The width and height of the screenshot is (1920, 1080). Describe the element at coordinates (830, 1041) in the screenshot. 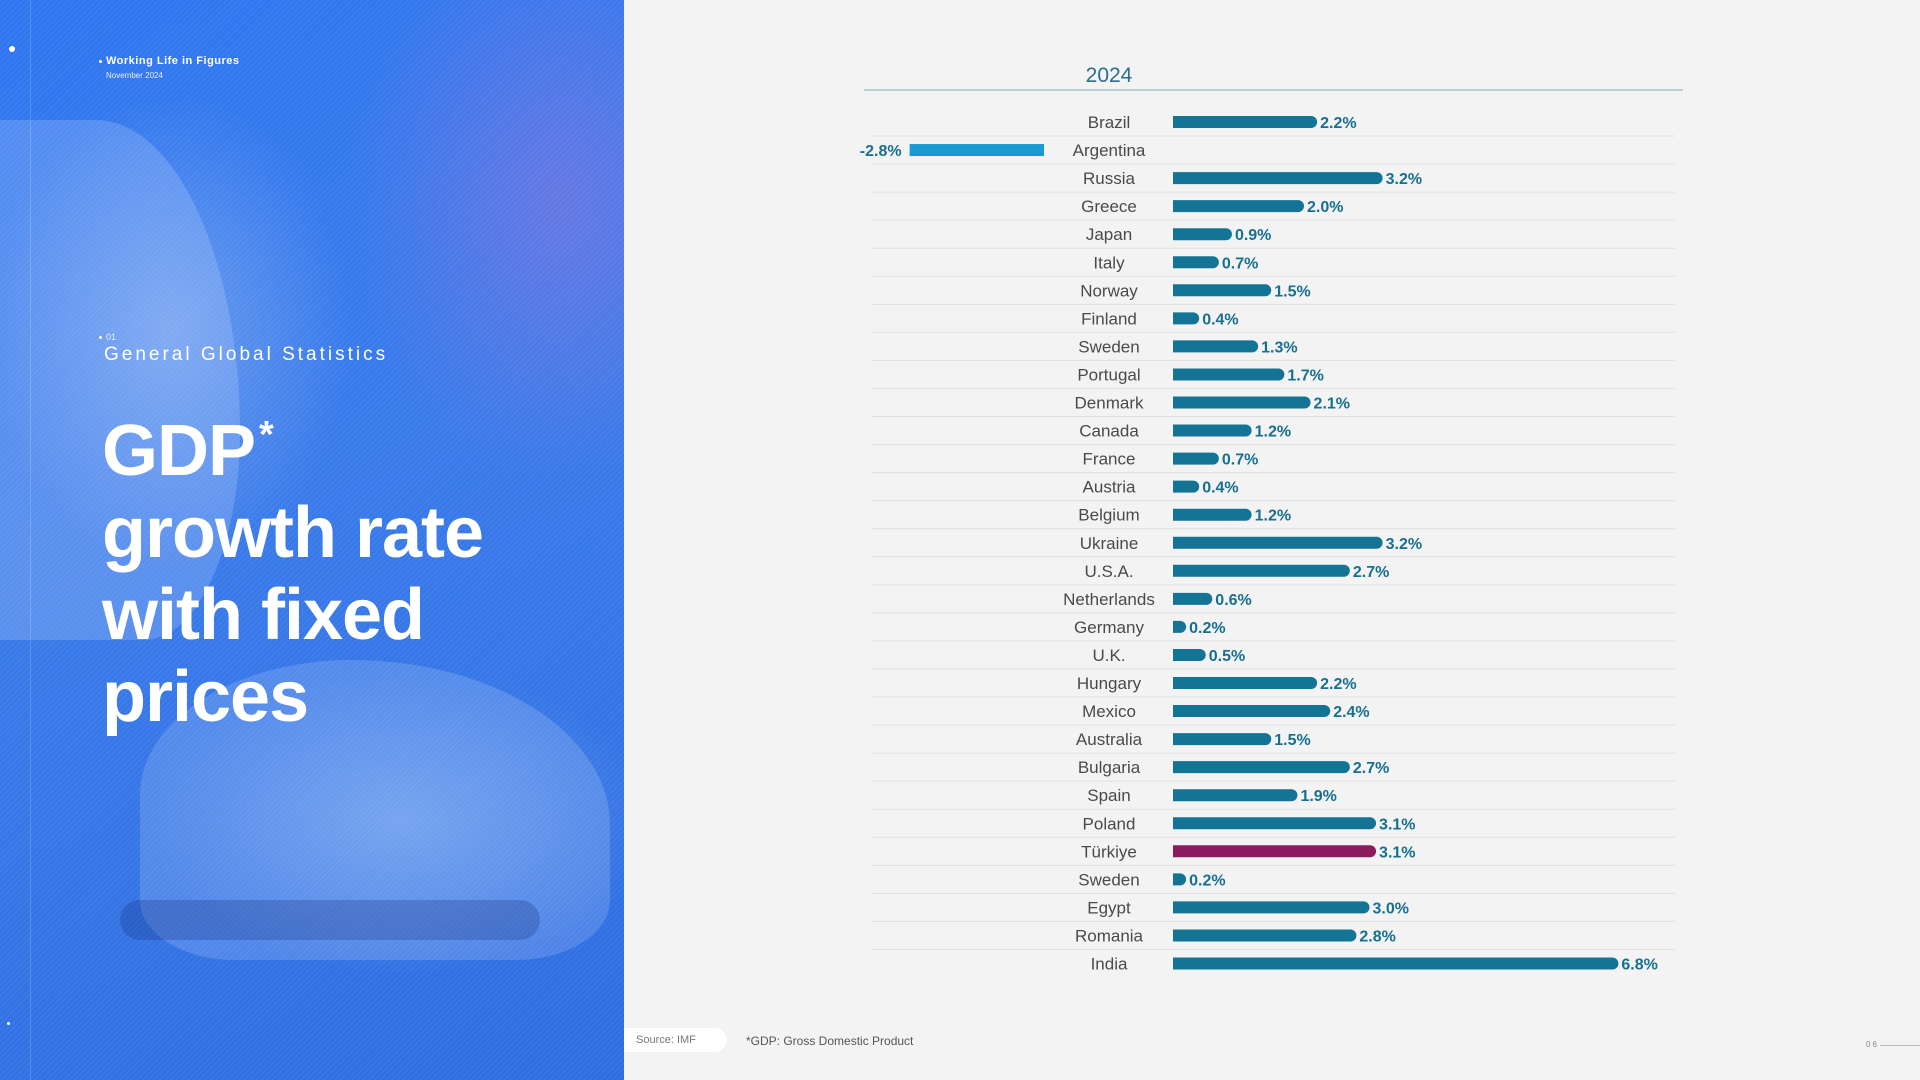

I see `footnote: *GDP: Gross Domestic Product` at that location.